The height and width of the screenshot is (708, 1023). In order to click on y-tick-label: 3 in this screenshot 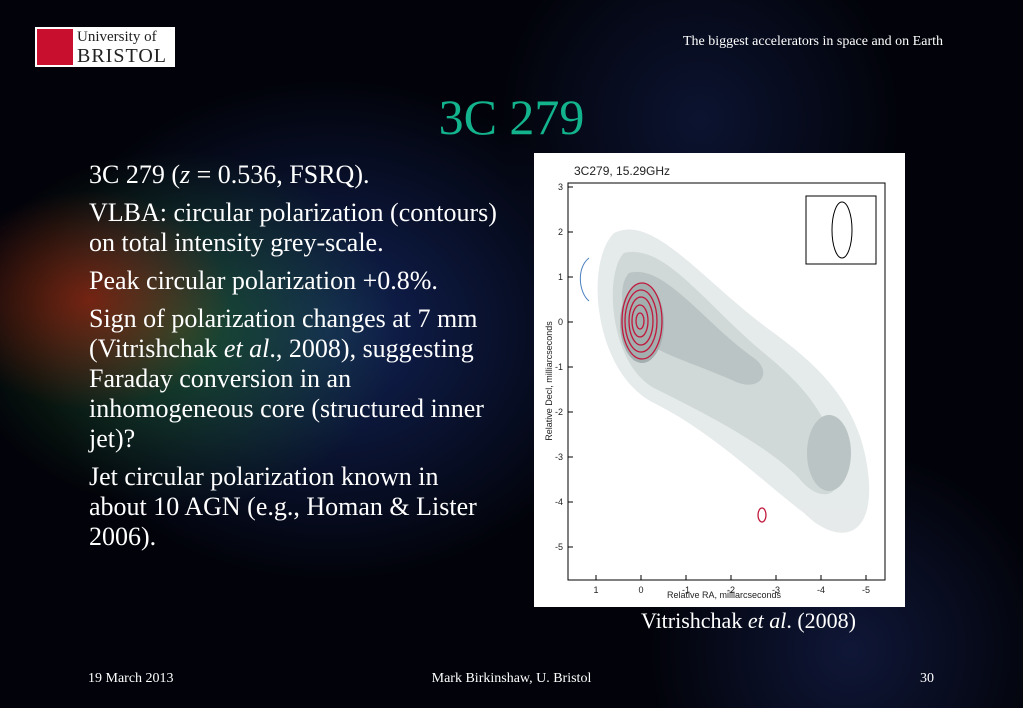, I will do `click(560, 187)`.